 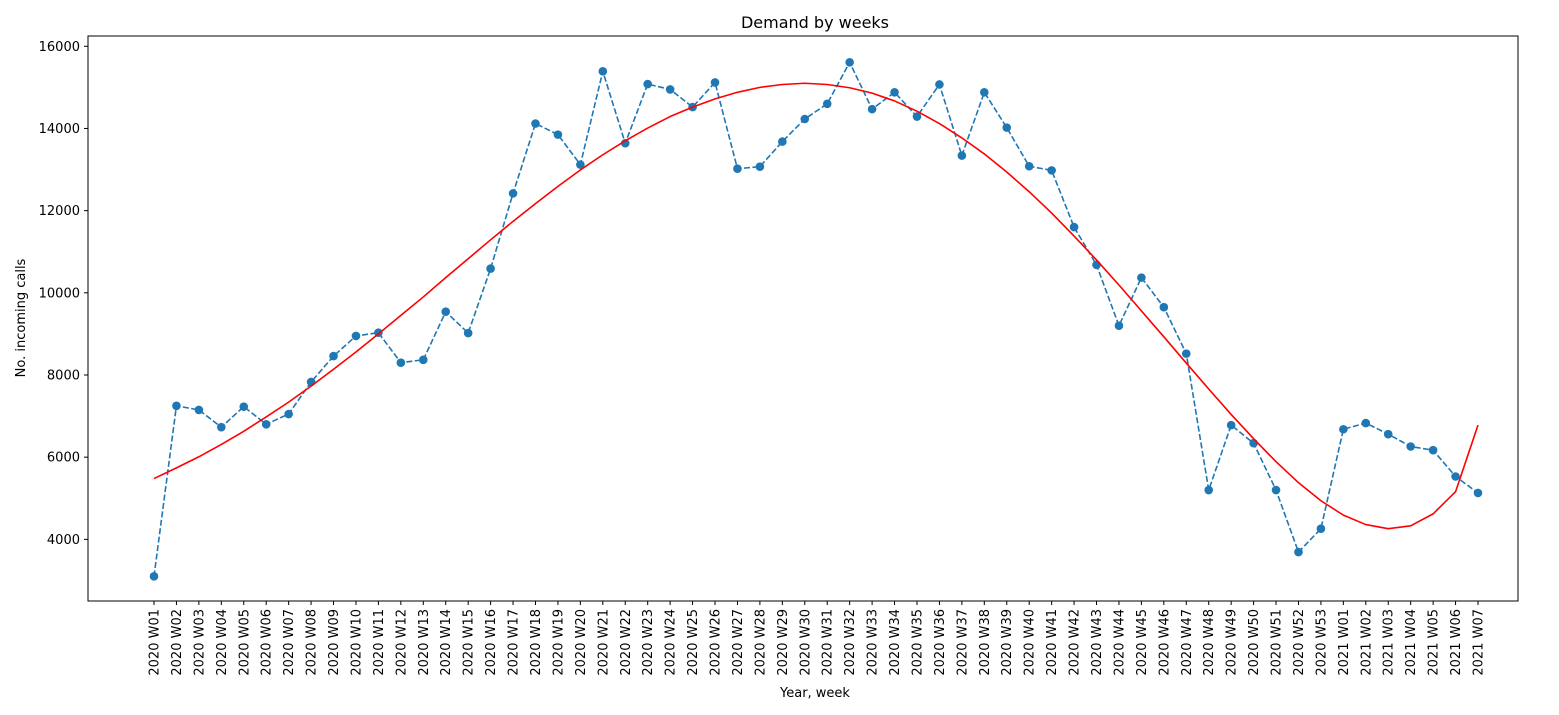 What do you see at coordinates (1434, 642) in the screenshot?
I see `x-tick-label: 2021 W05` at bounding box center [1434, 642].